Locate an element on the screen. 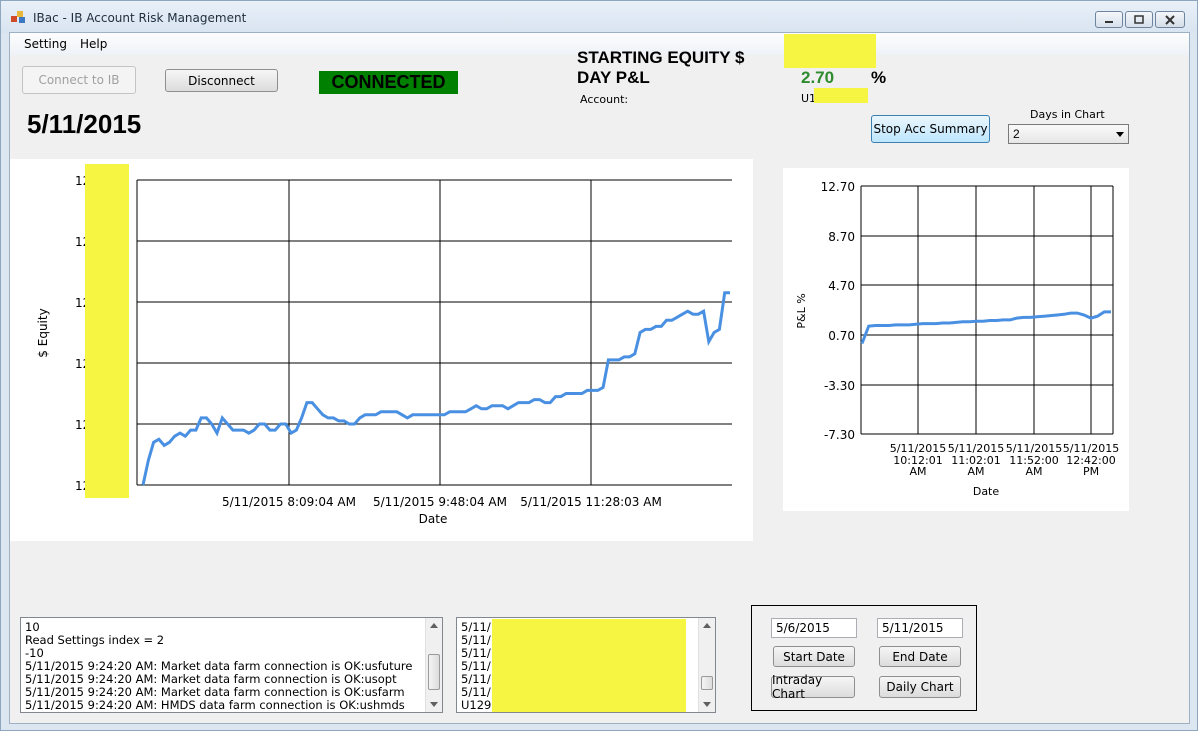 The height and width of the screenshot is (731, 1198). pnl-xlabel: Date is located at coordinates (986, 491).